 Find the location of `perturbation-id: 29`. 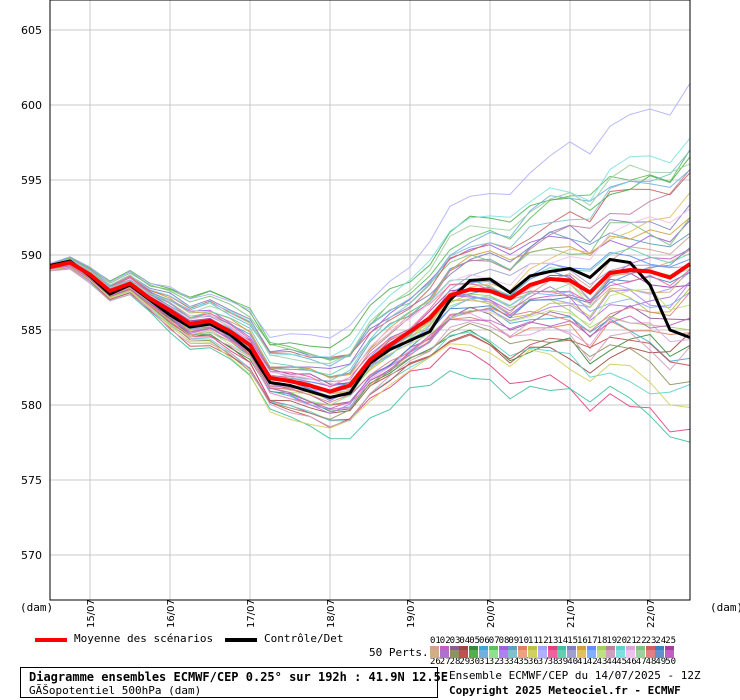

perturbation-id: 29 is located at coordinates (465, 662).